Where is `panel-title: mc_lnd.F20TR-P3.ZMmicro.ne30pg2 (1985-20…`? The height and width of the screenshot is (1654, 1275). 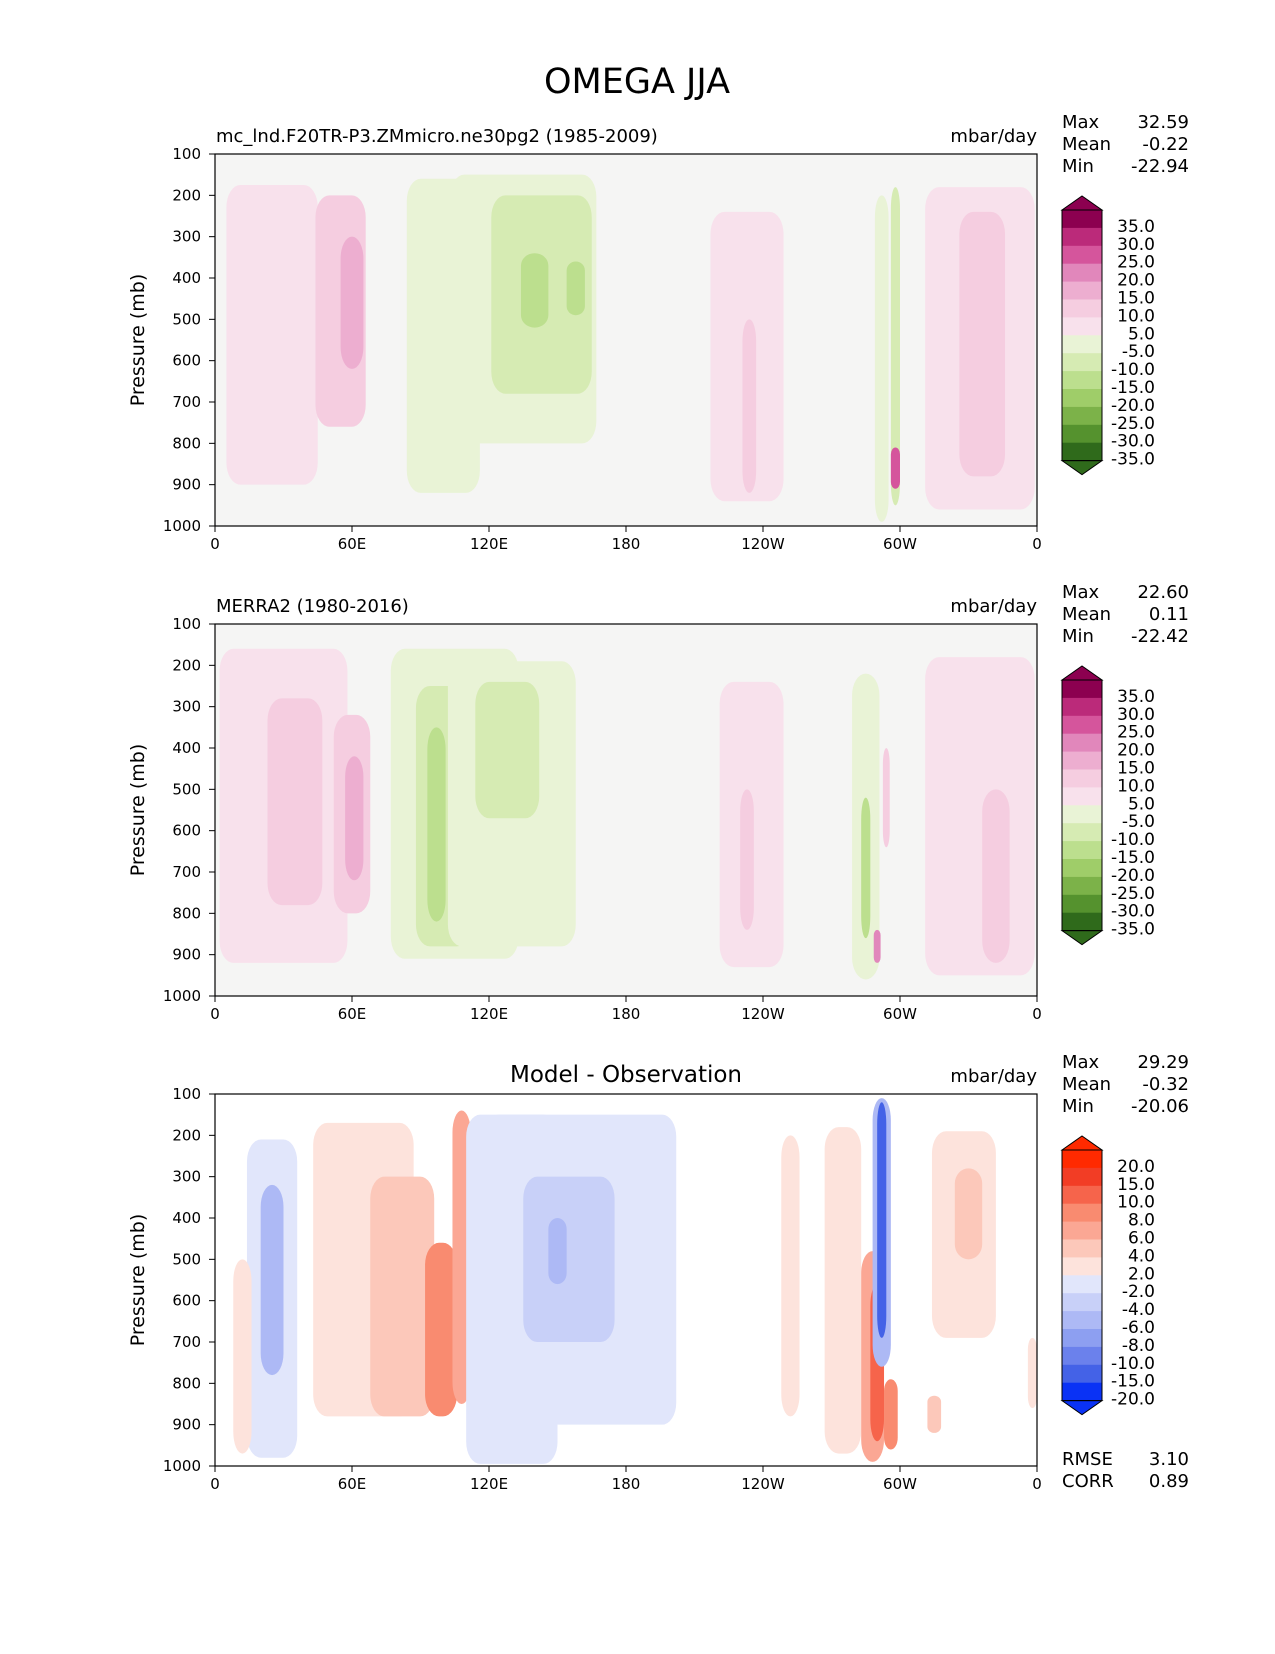 panel-title: mc_lnd.F20TR-P3.ZMmicro.ne30pg2 (1985-20… is located at coordinates (437, 136).